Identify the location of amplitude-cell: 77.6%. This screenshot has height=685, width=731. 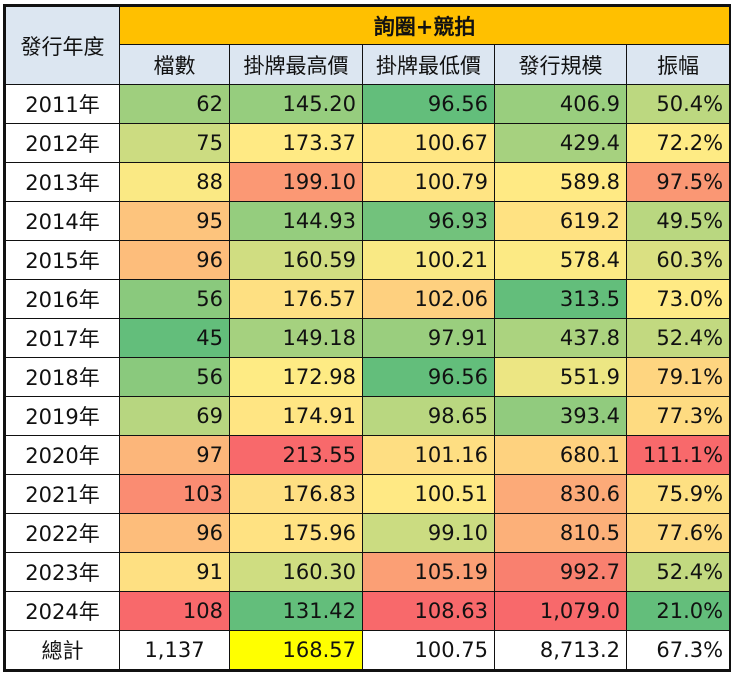
(678, 533).